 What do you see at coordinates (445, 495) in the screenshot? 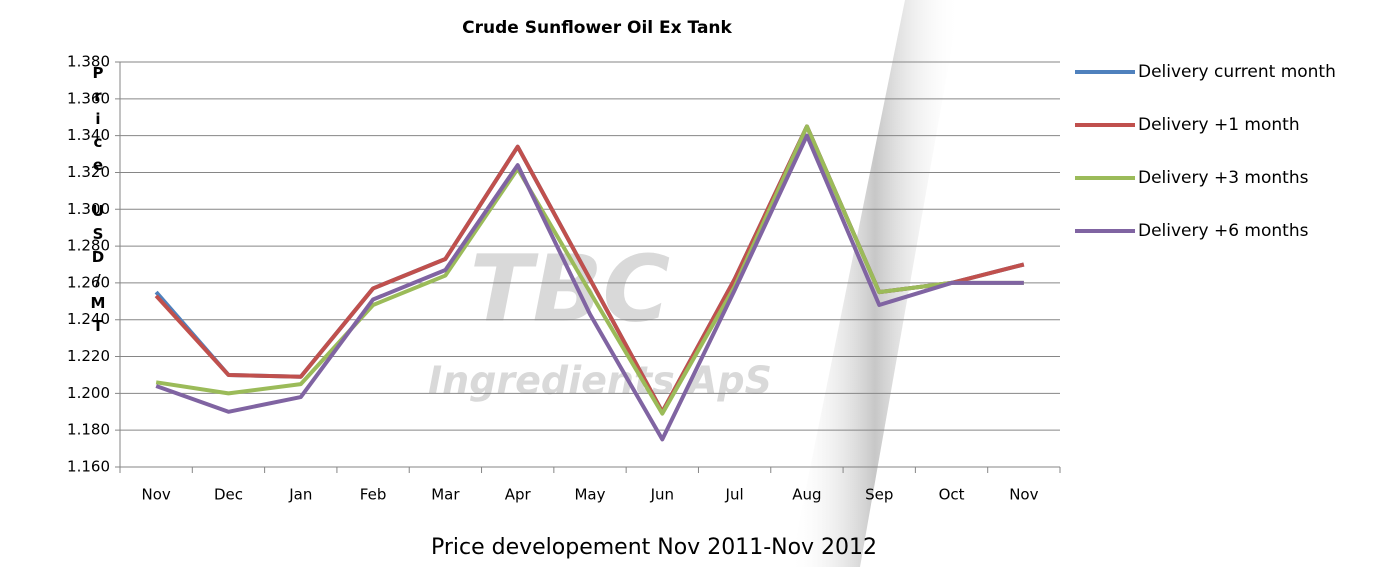
I see `x-tick-label: Mar` at bounding box center [445, 495].